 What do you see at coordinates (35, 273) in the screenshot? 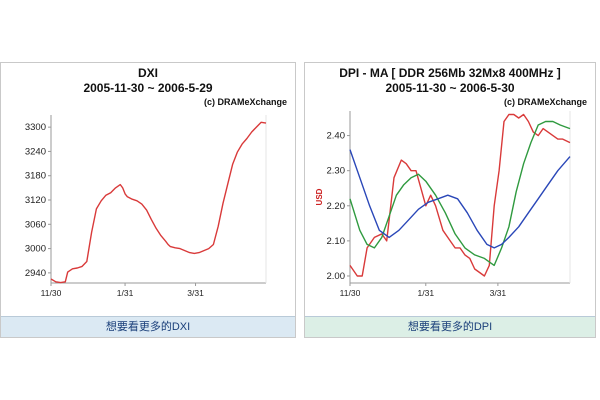
I see `dxi-y-tick-label: 2940` at bounding box center [35, 273].